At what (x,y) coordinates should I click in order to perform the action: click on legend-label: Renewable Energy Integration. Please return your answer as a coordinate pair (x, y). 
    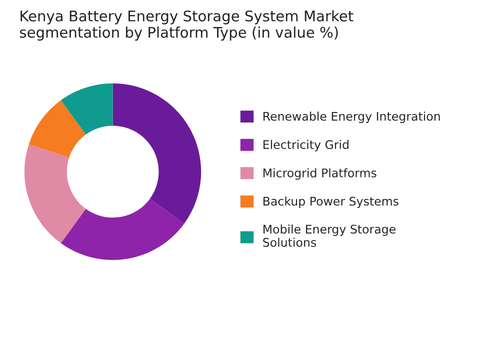
    Looking at the image, I should click on (352, 118).